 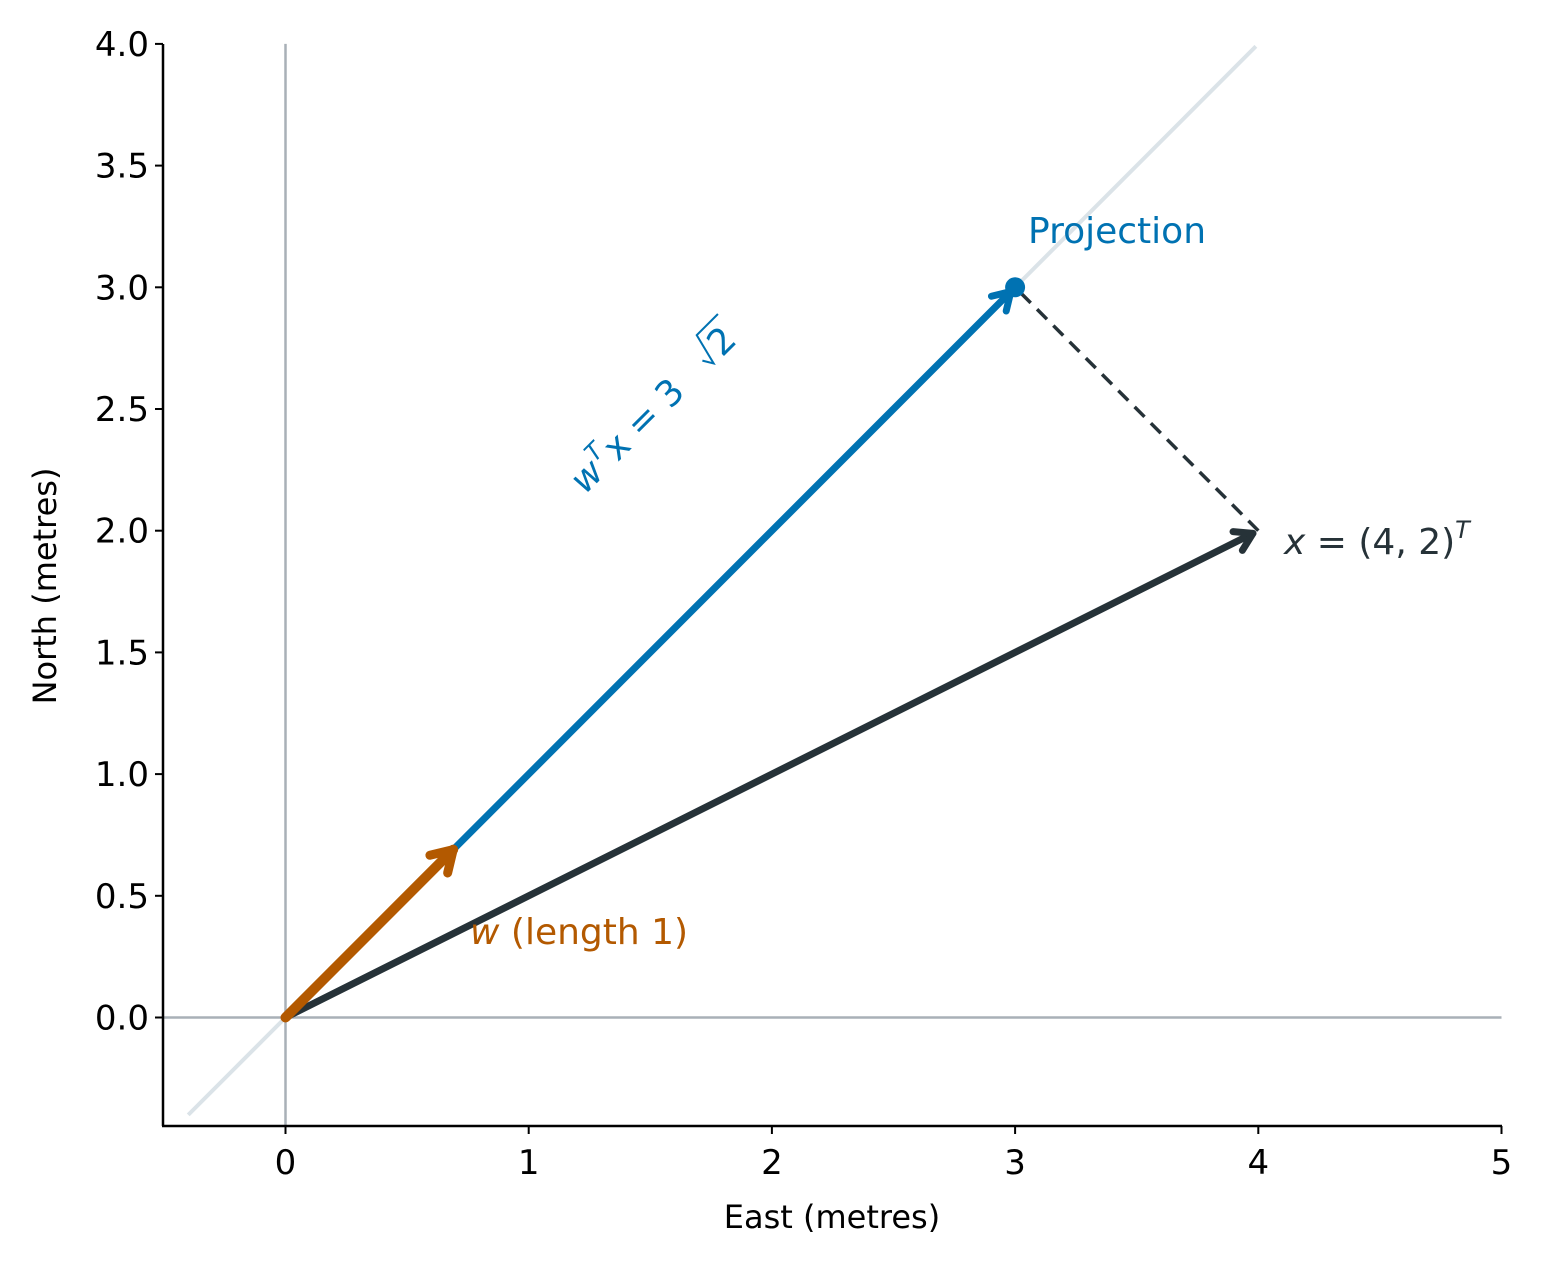 I want to click on projection-point, so click(x=1015, y=287).